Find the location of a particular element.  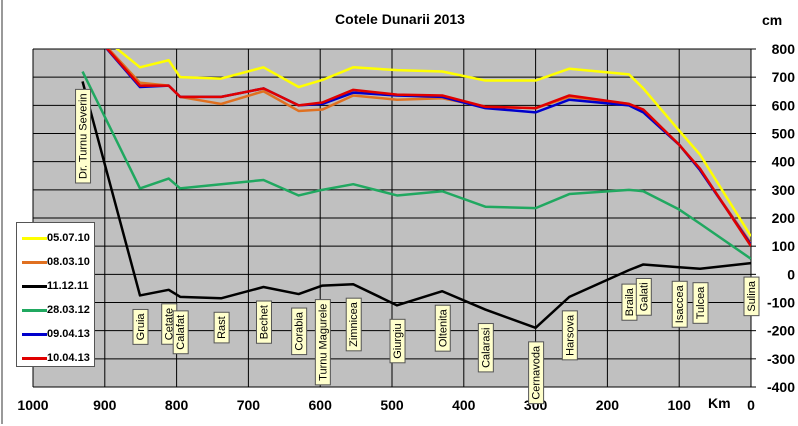

legend-item: 09.04.13 is located at coordinates (56, 334).